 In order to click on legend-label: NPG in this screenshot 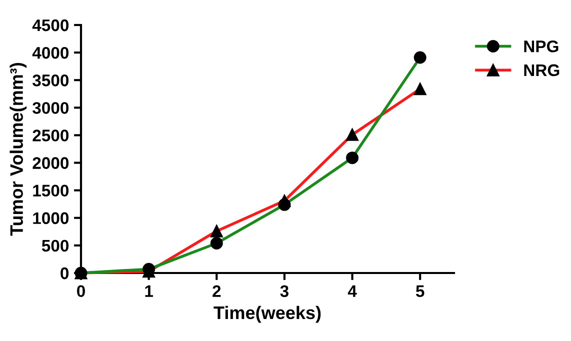, I will do `click(541, 46)`.